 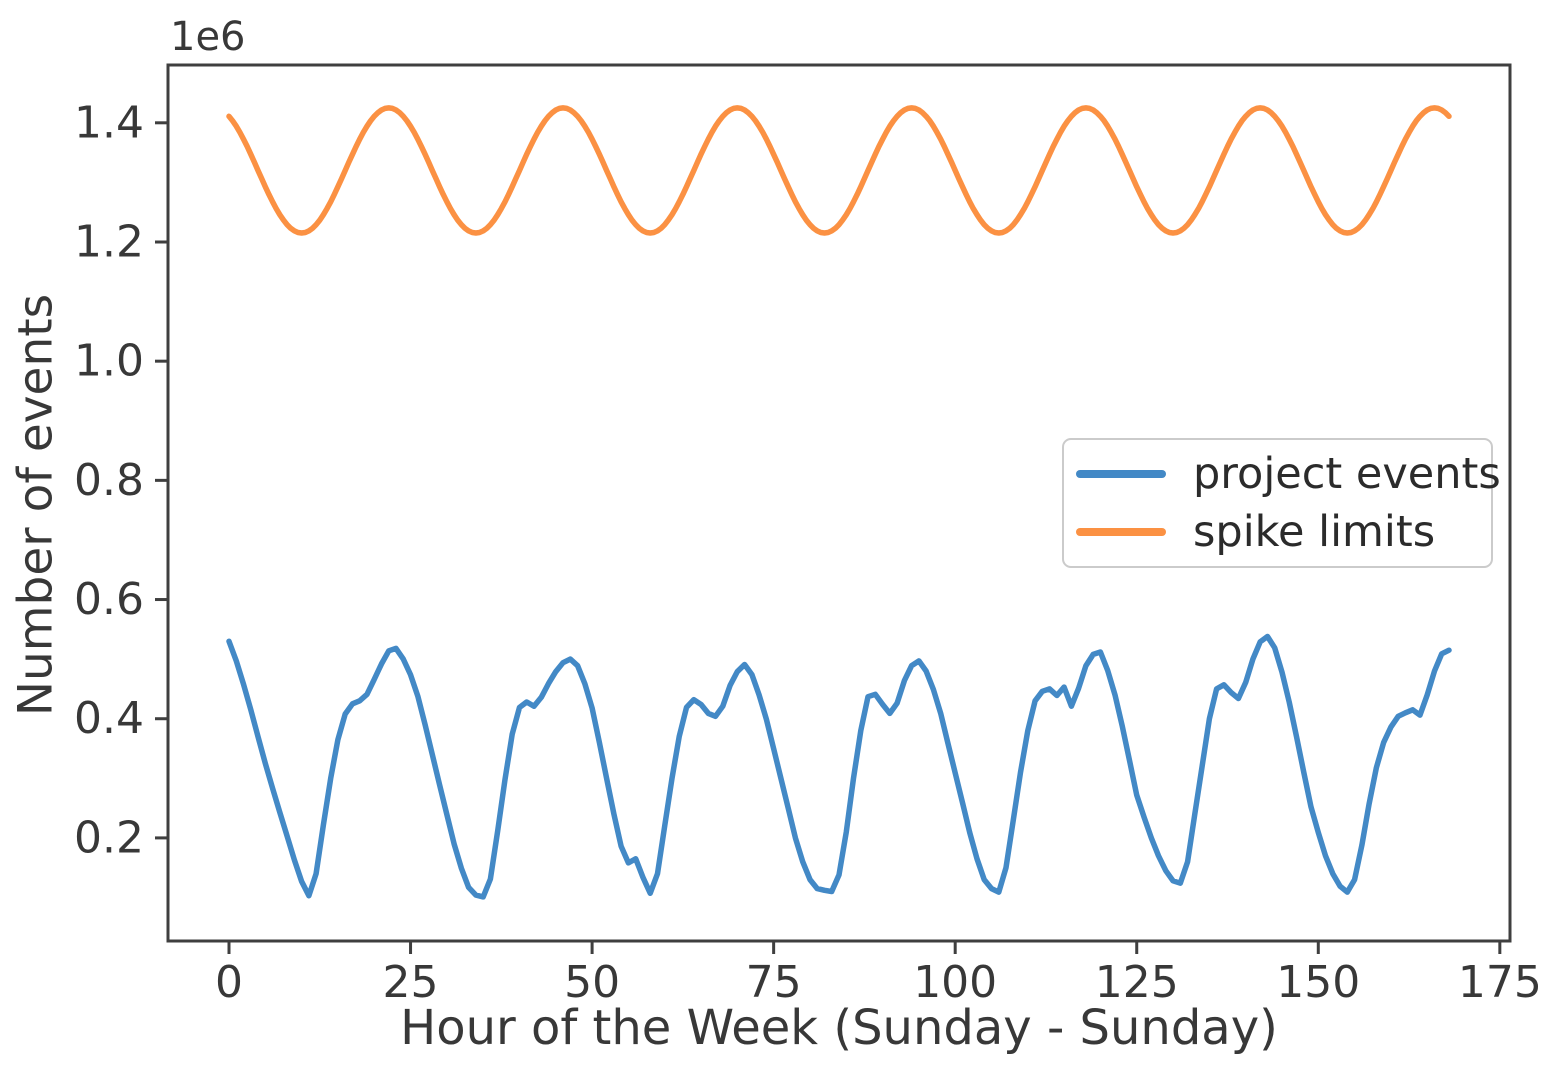 What do you see at coordinates (1318, 982) in the screenshot?
I see `x-tick-label: 150` at bounding box center [1318, 982].